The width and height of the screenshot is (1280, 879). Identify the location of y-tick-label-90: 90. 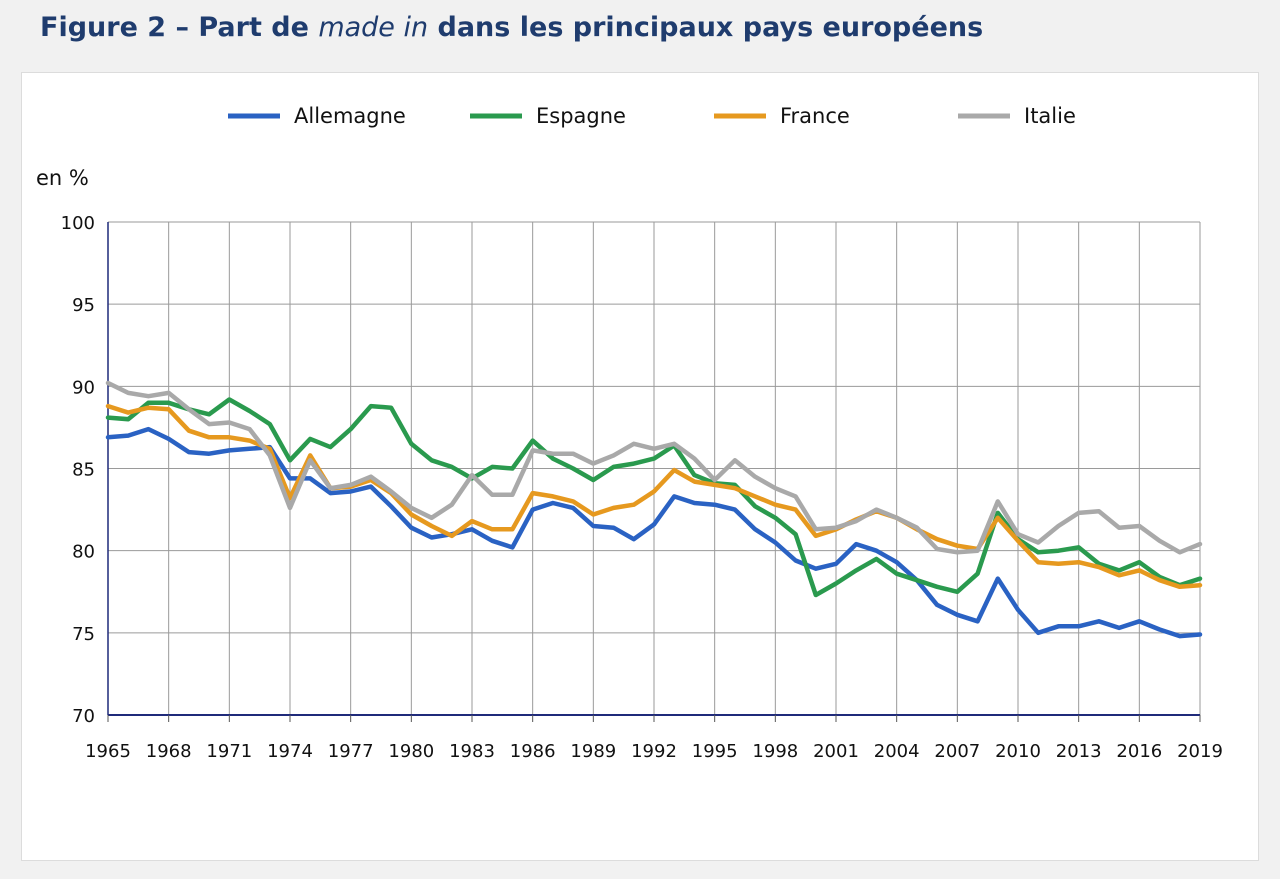
(83, 387).